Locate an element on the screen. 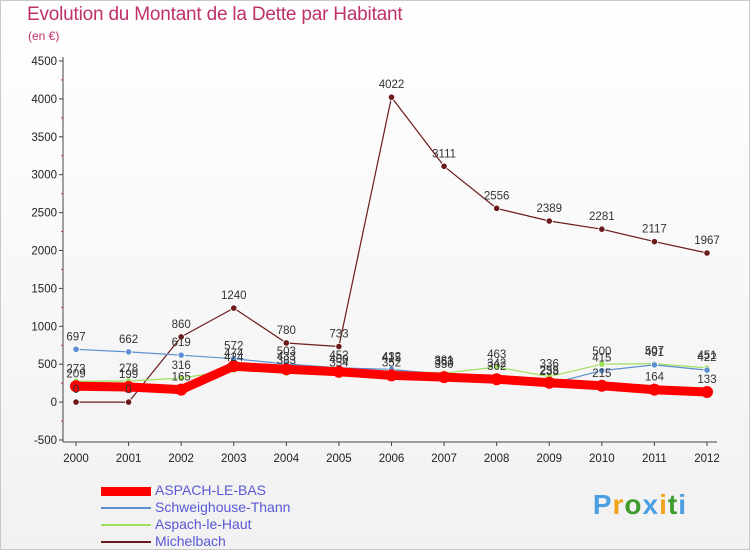 The height and width of the screenshot is (551, 750). data-label: 432 is located at coordinates (391, 357).